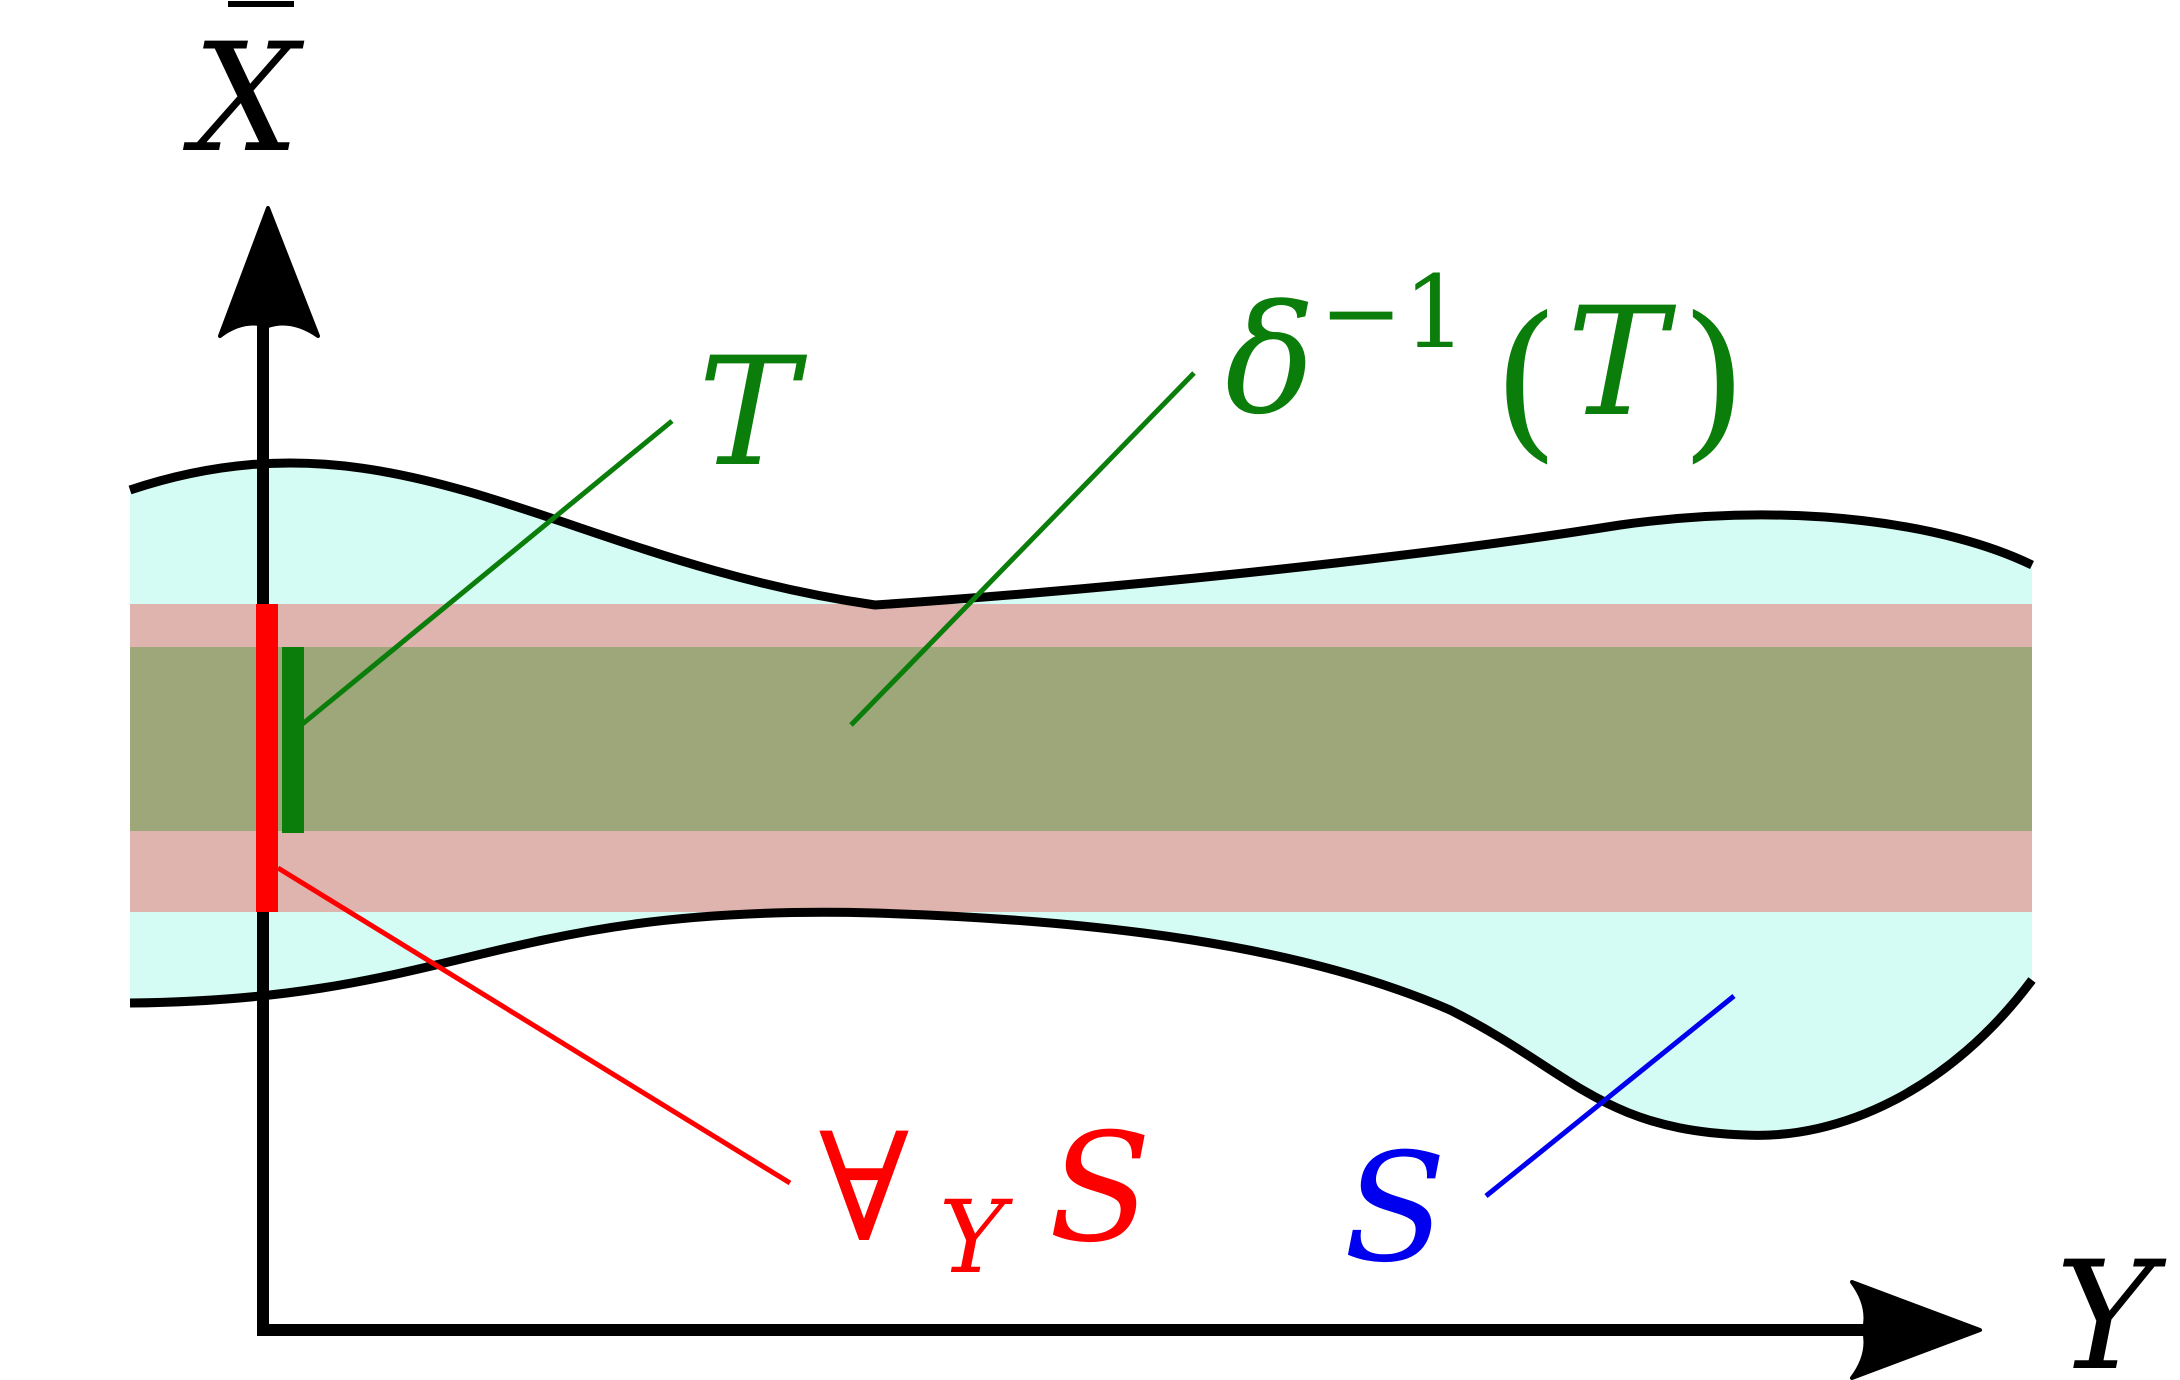  What do you see at coordinates (1082, 1023) in the screenshot?
I see `region-S-bottom-boundary` at bounding box center [1082, 1023].